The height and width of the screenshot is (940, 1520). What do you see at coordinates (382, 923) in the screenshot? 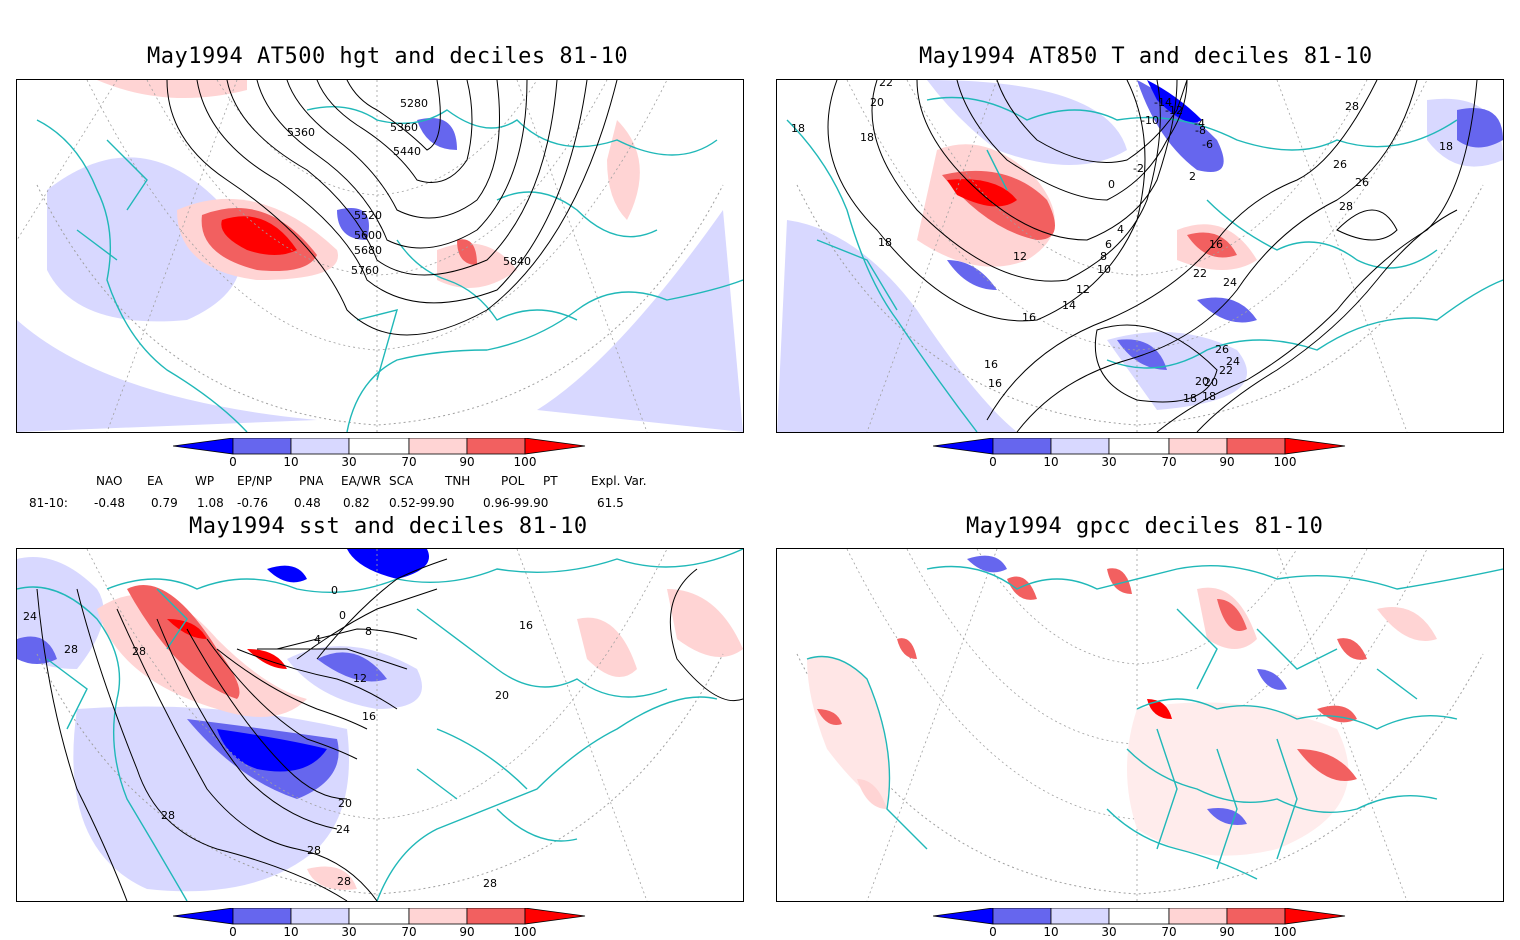
I see `colorbar-bottom-left: 0 10 30 70 90 100` at bounding box center [382, 923].